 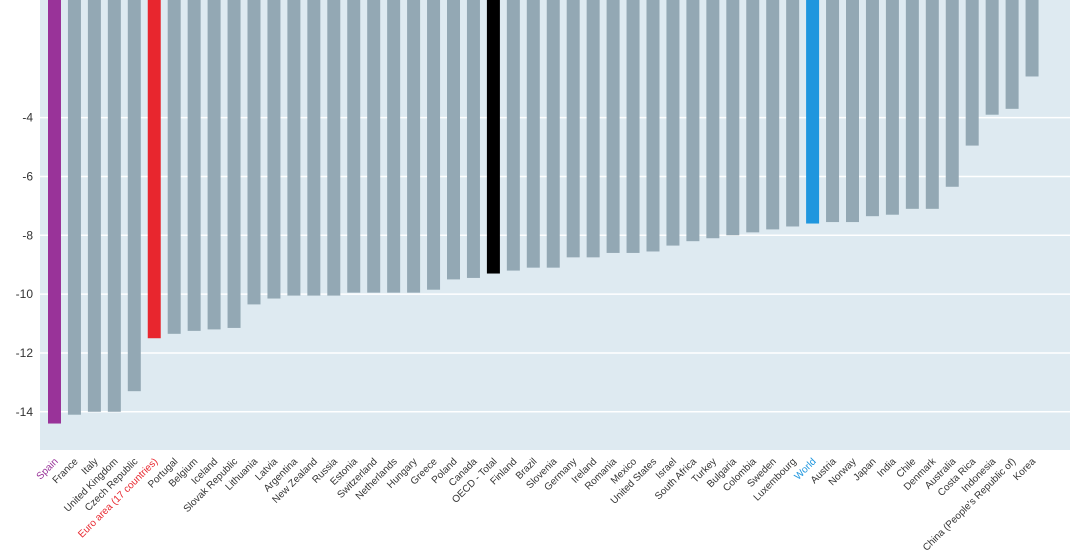 I want to click on y-tick-label: -10, so click(x=25, y=294).